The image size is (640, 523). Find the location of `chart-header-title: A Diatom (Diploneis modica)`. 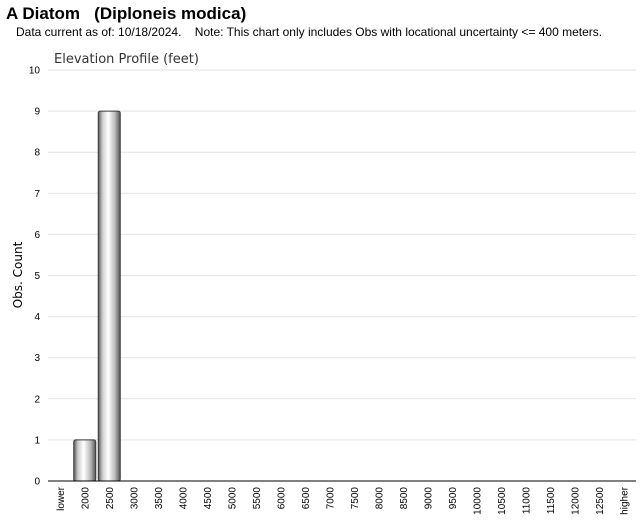

chart-header-title: A Diatom (Diploneis modica) is located at coordinates (126, 13).